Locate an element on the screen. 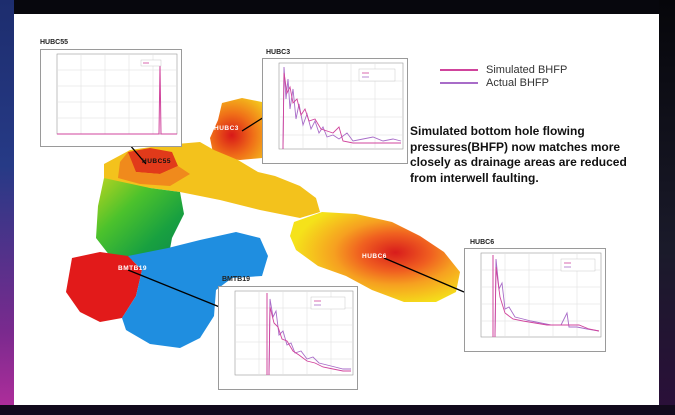 The image size is (675, 415). map-label-bmtb19: BMTB19 is located at coordinates (133, 268).